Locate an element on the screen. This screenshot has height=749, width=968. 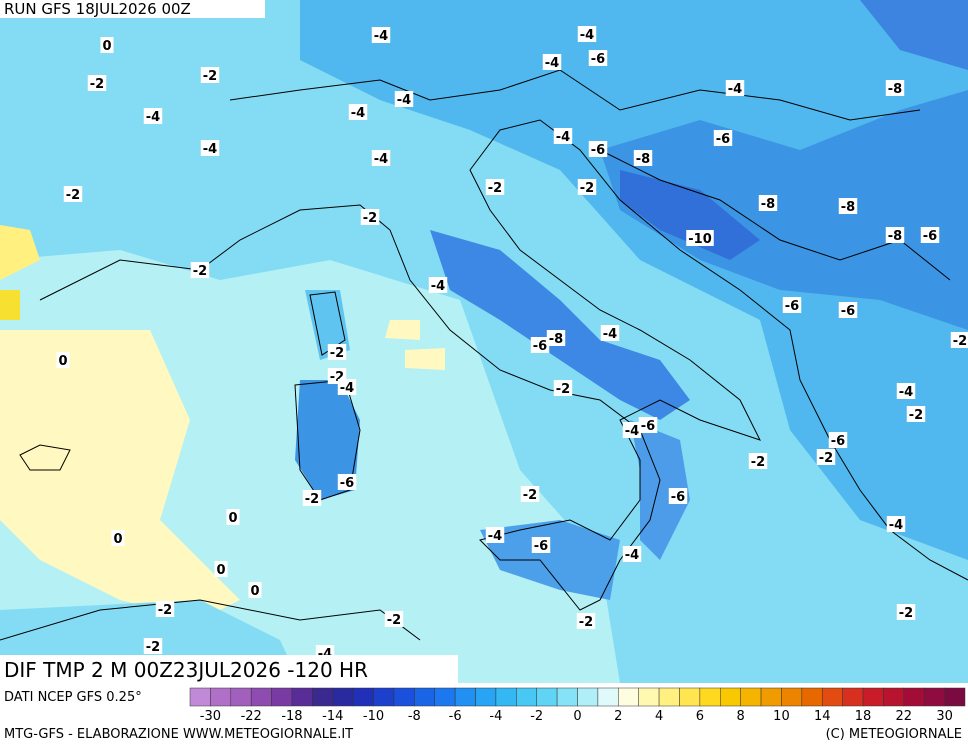
colorbar-label: -10 is located at coordinates (373, 716).